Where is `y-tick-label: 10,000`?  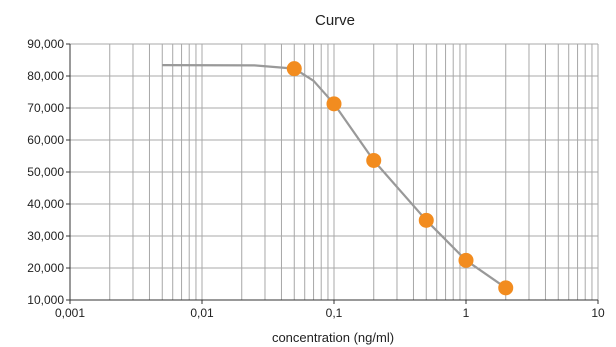
y-tick-label: 10,000 is located at coordinates (45, 300).